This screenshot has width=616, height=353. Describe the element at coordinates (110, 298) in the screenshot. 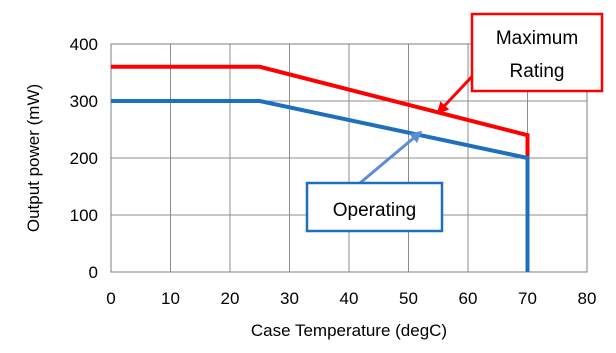

I see `x-tick-label: 0` at that location.